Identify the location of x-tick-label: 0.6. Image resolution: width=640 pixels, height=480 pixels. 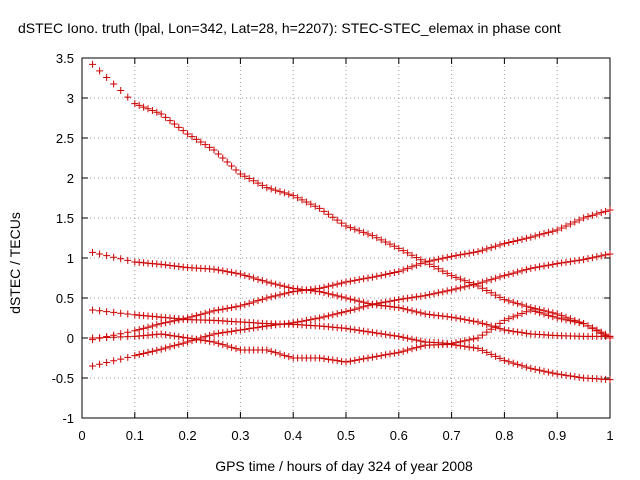
(399, 435).